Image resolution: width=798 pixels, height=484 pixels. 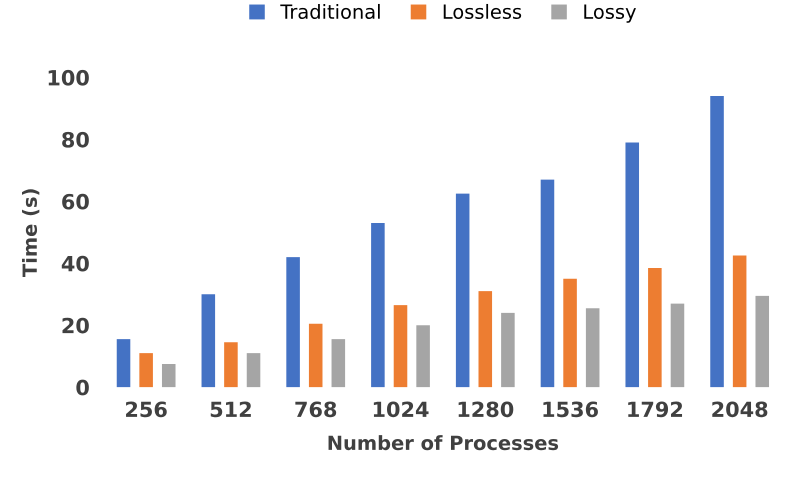 What do you see at coordinates (315, 409) in the screenshot?
I see `x-tick-label: 768` at bounding box center [315, 409].